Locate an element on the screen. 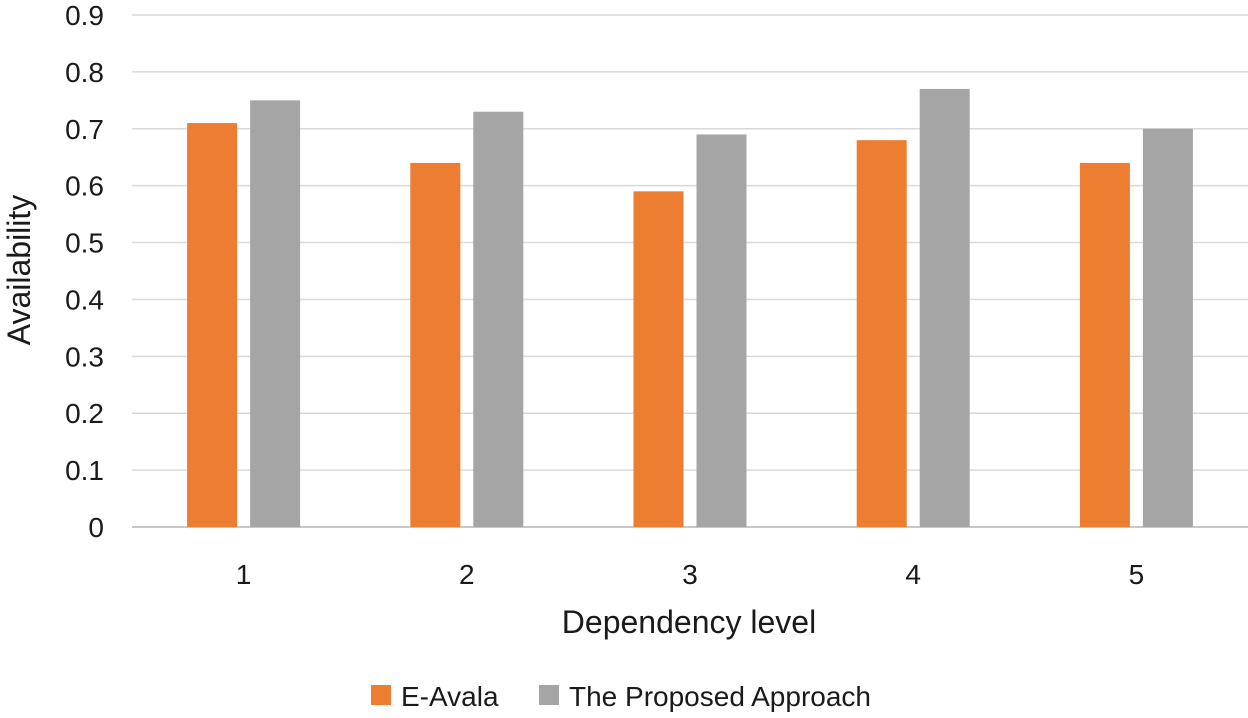 The height and width of the screenshot is (718, 1248). y-tick-label: 0 is located at coordinates (96, 527).